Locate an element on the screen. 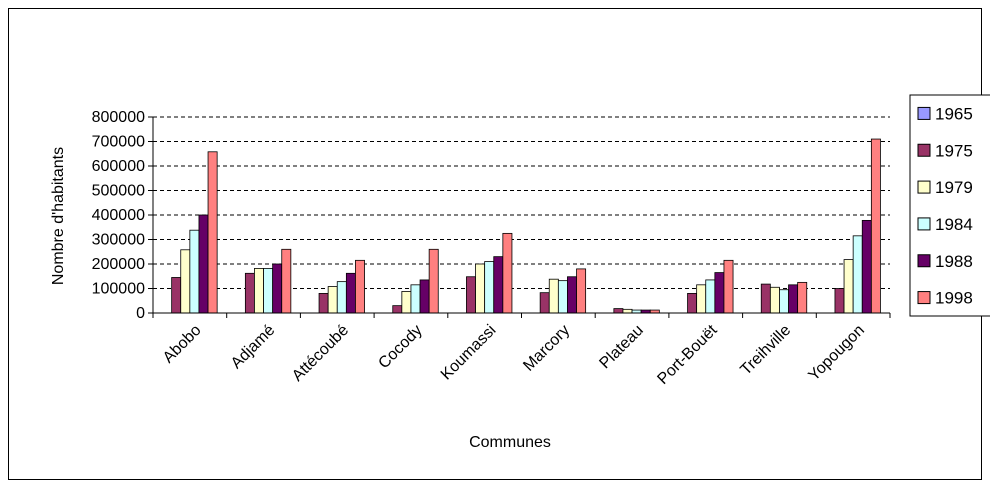  y-tick-label: 600000 is located at coordinates (118, 166).